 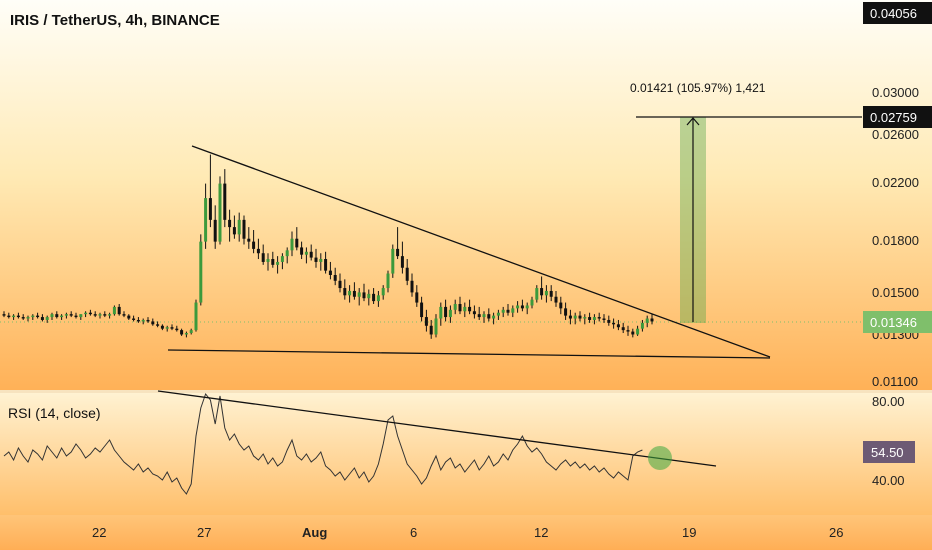 I want to click on rsi-line, so click(x=323, y=443).